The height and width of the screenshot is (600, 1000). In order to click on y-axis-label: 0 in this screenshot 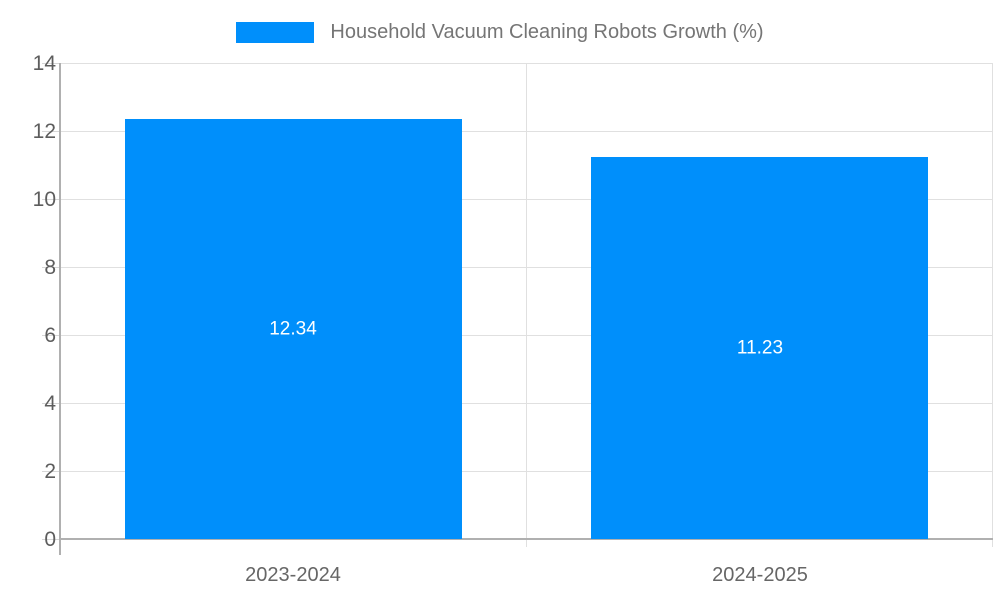, I will do `click(50, 539)`.